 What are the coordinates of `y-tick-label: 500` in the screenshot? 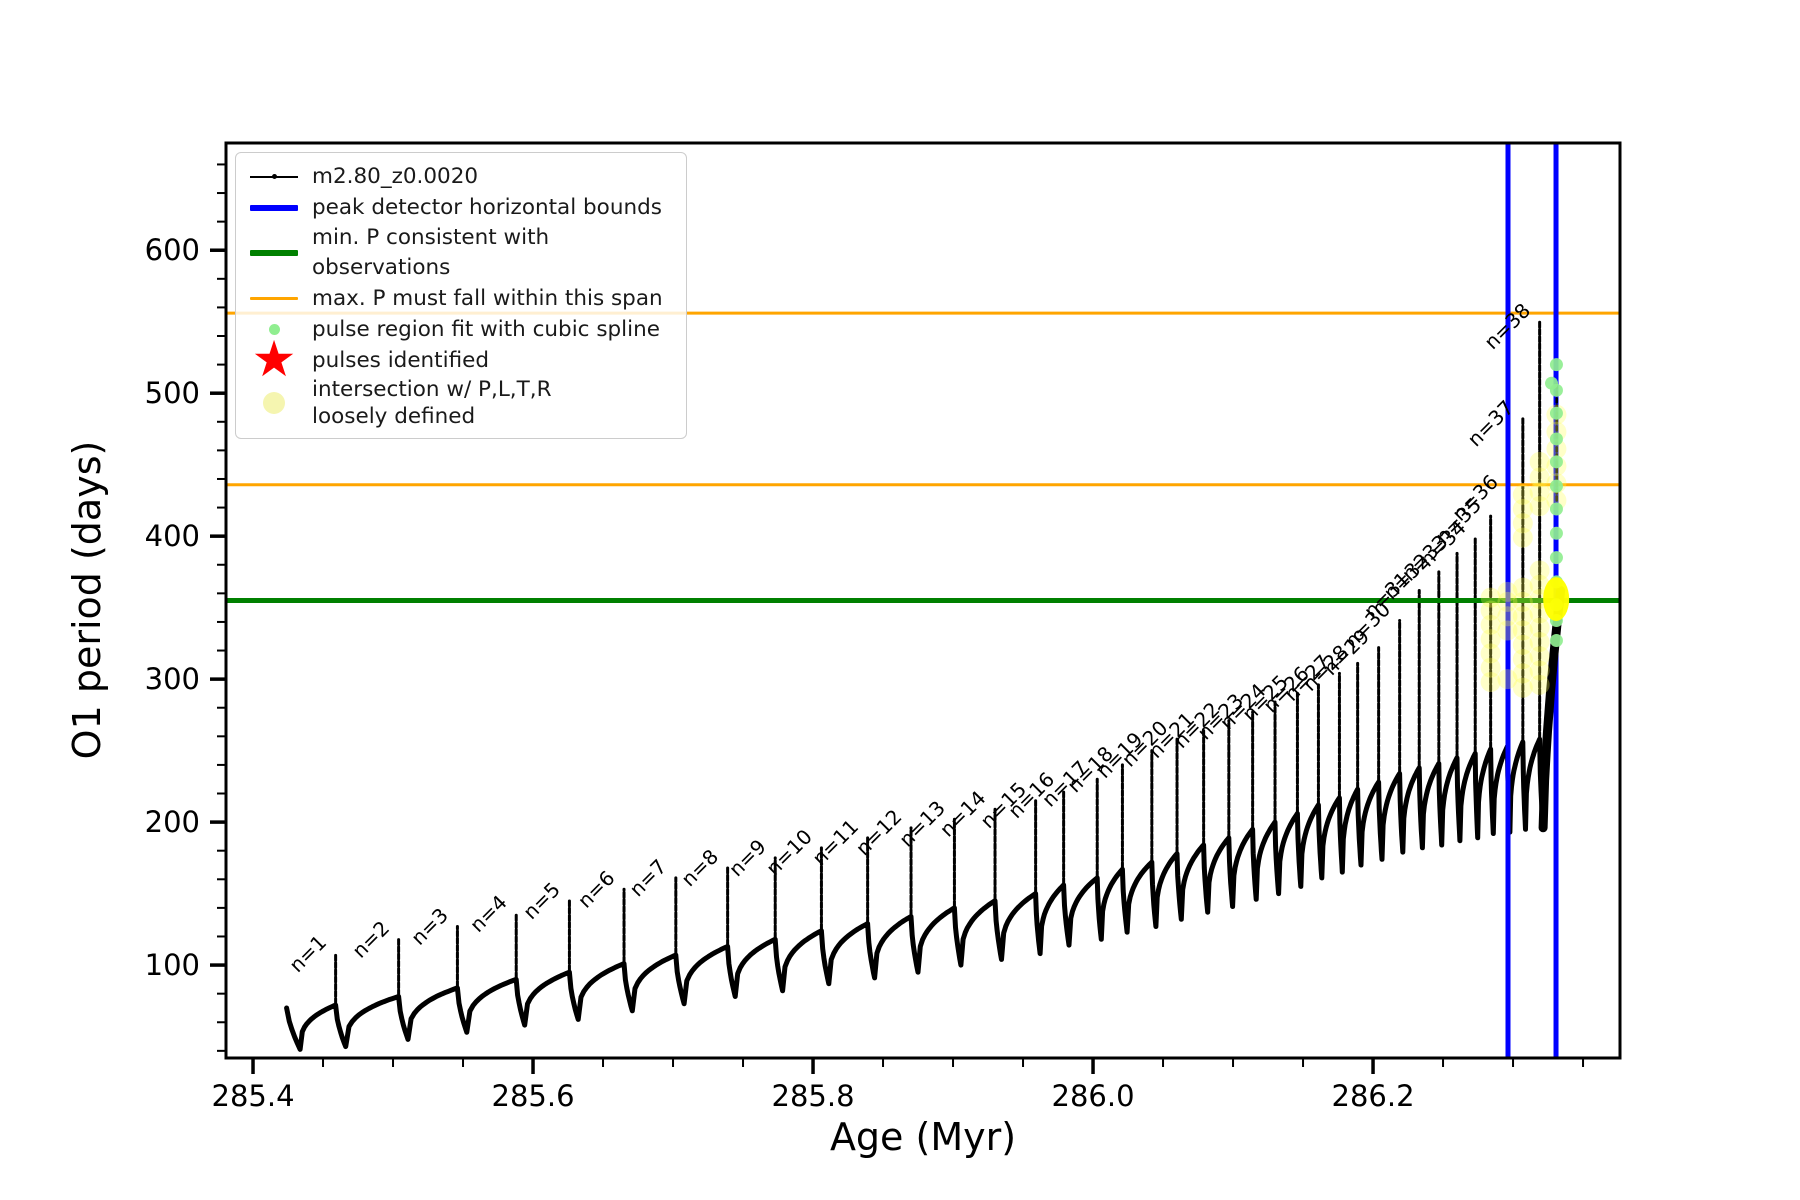 It's located at (172, 393).